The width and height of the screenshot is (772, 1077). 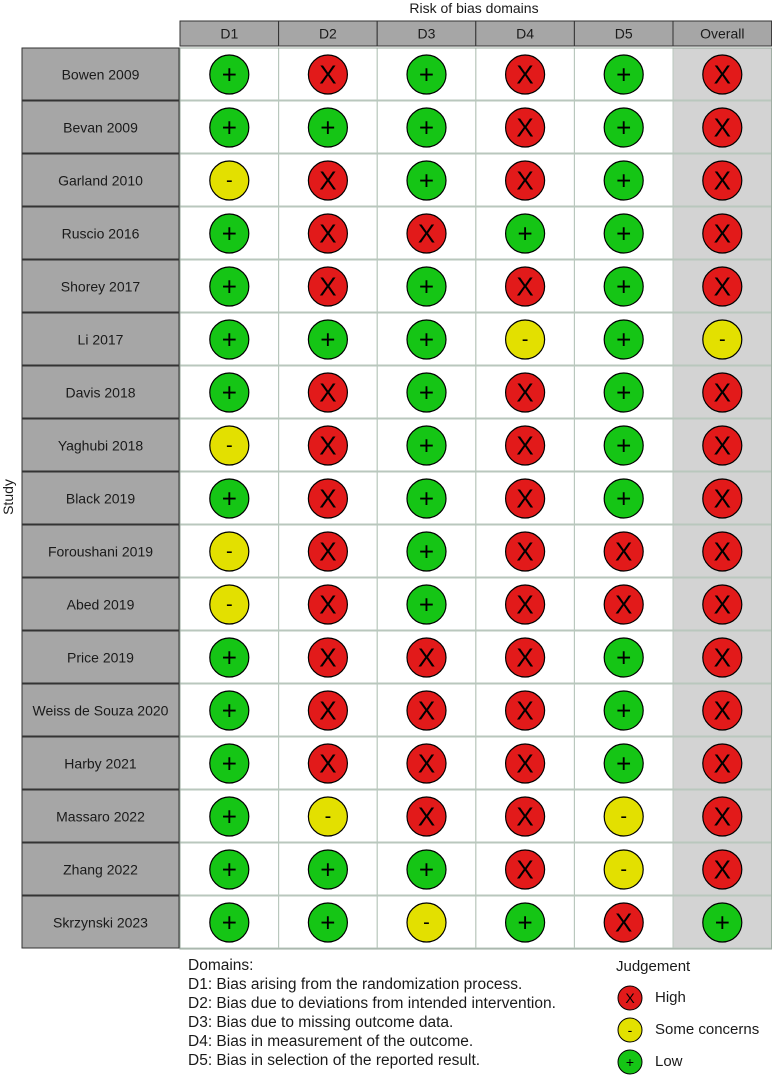 What do you see at coordinates (8, 497) in the screenshot?
I see `y-axis-label: Study` at bounding box center [8, 497].